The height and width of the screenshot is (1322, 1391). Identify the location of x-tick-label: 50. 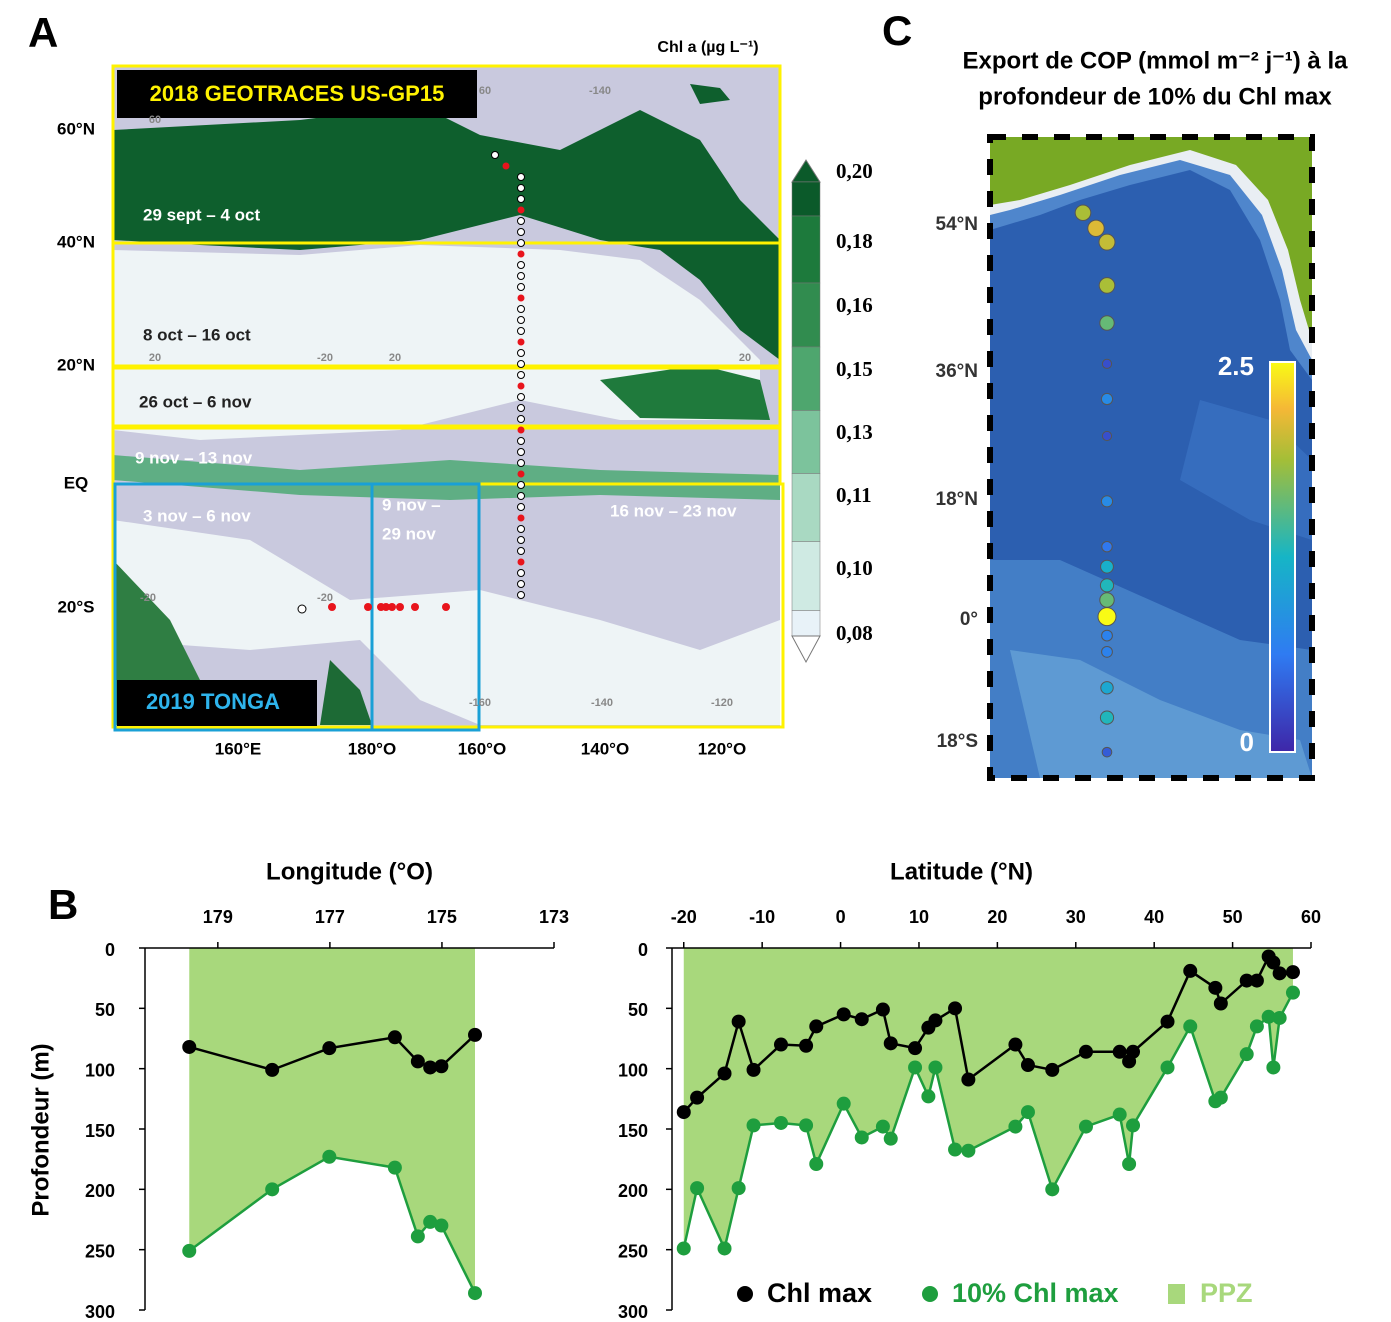
(1233, 917).